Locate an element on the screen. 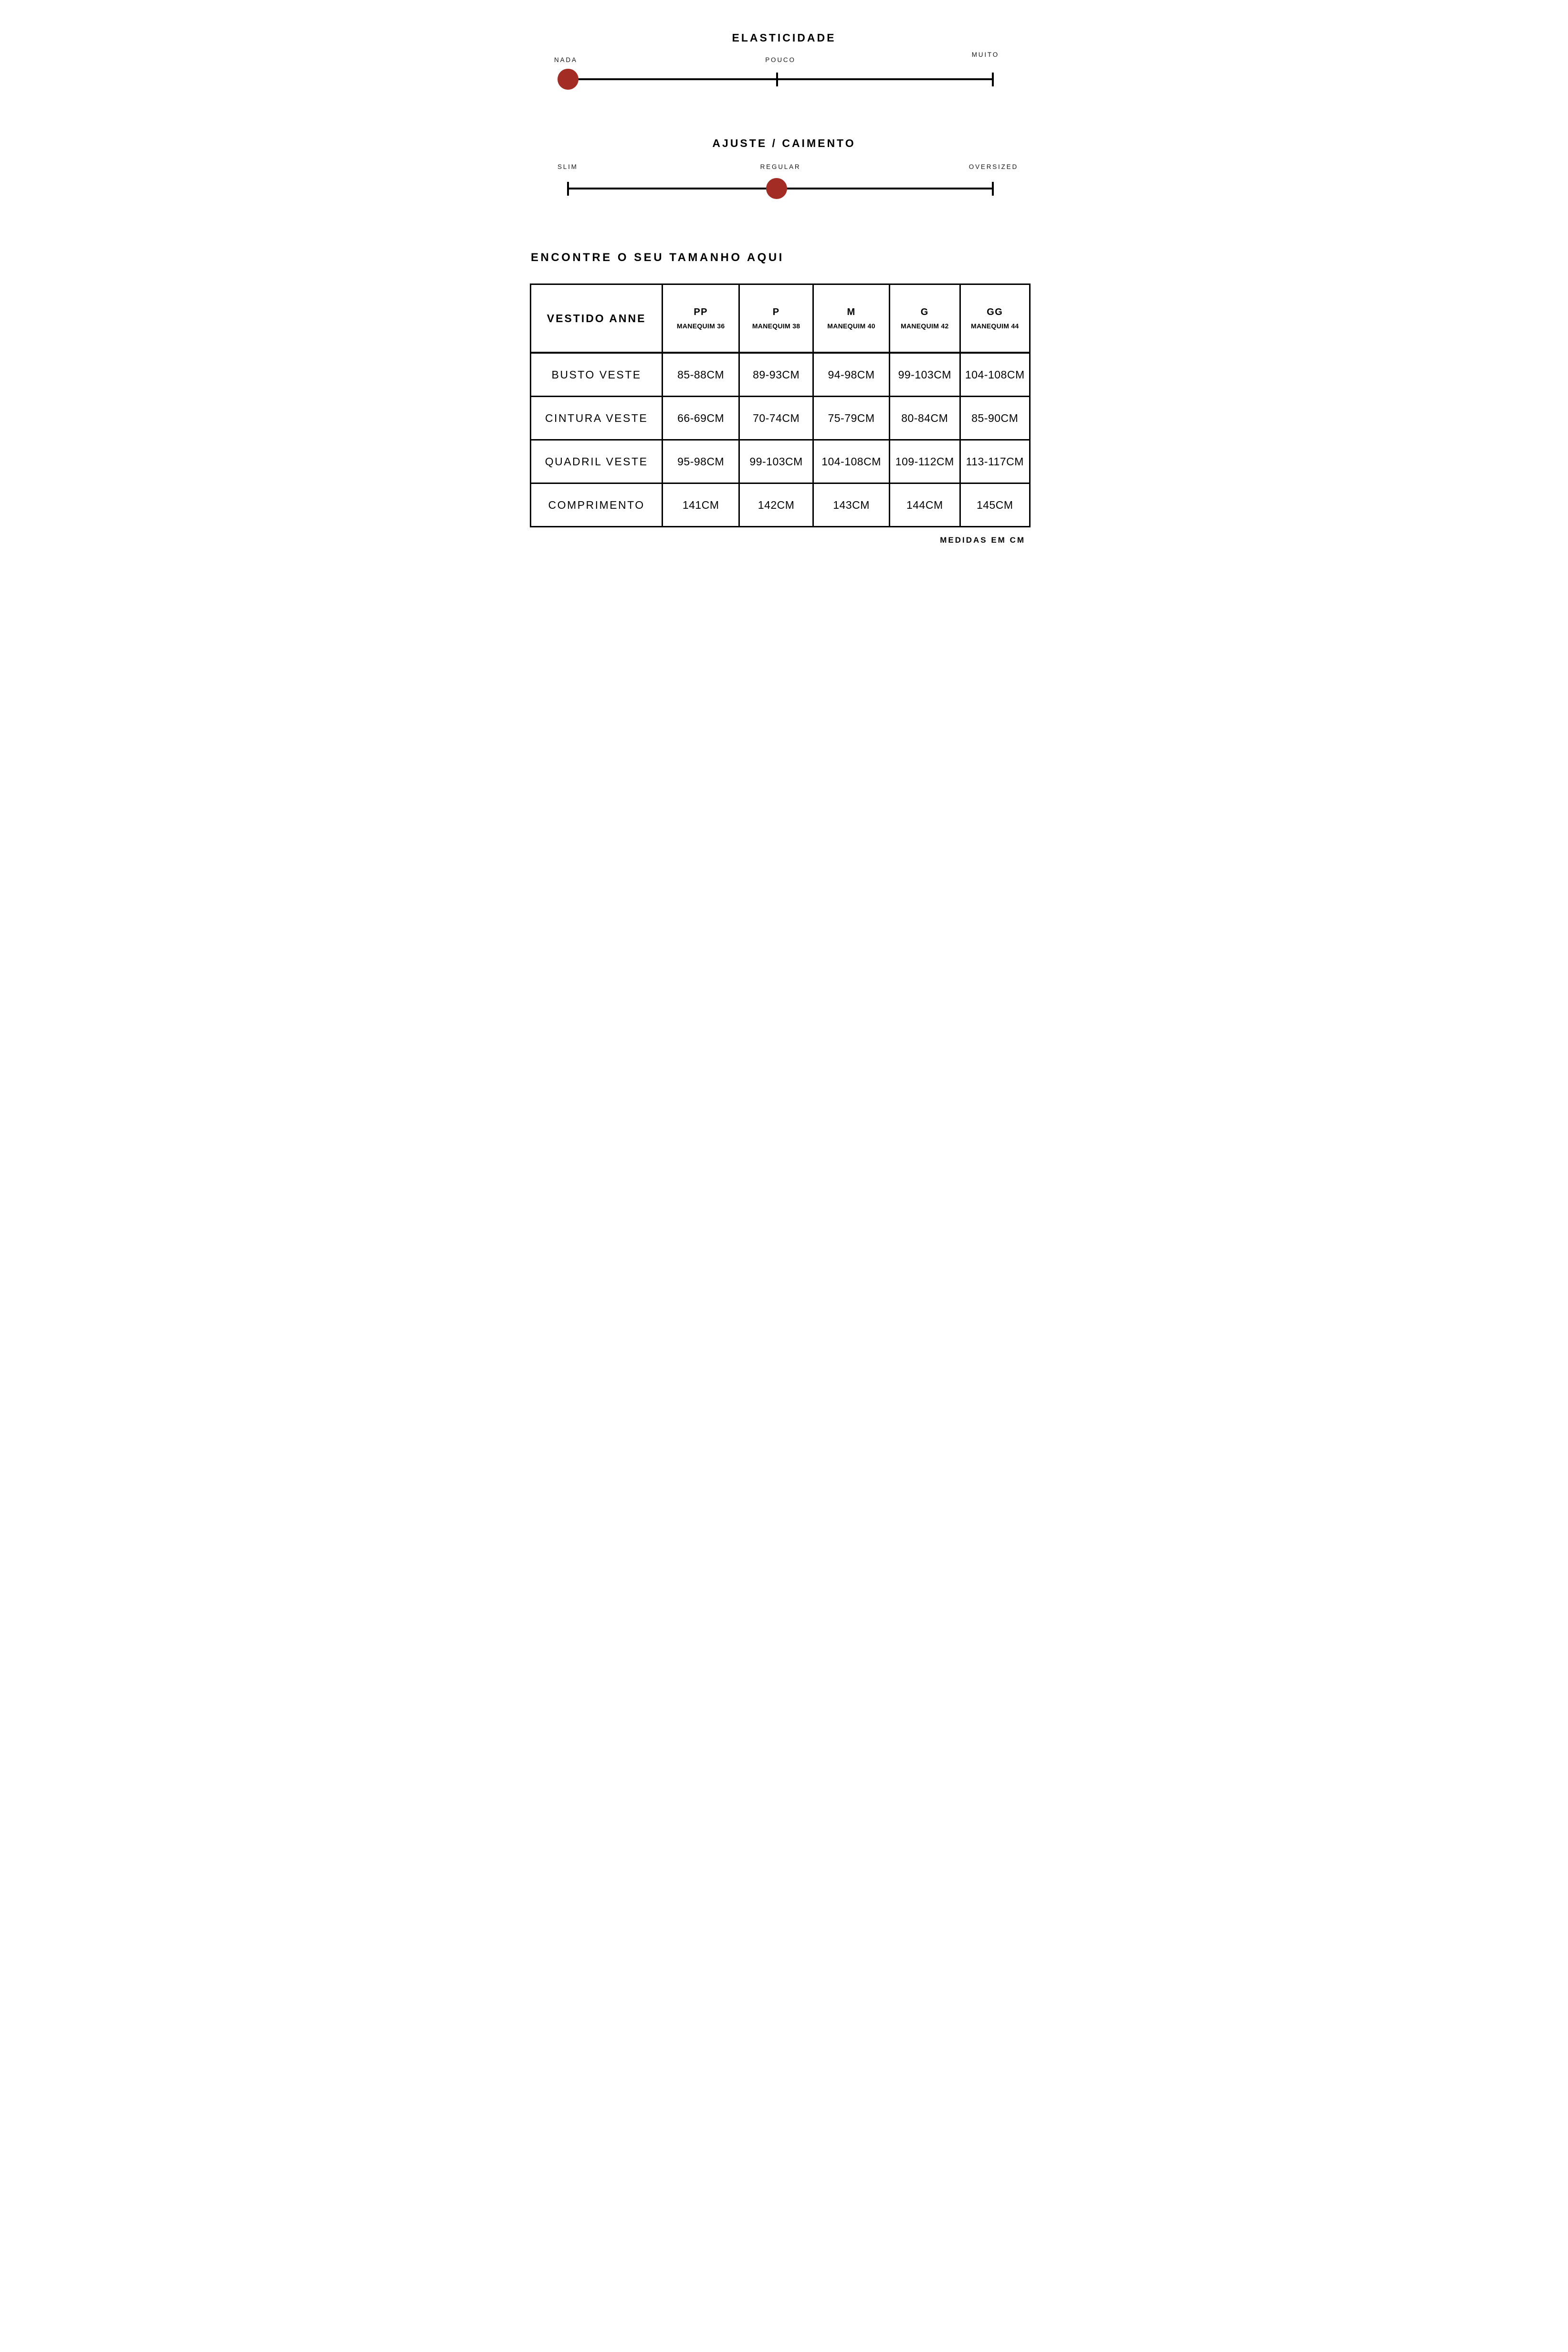  measurement-cell: 75-79CM is located at coordinates (852, 419).